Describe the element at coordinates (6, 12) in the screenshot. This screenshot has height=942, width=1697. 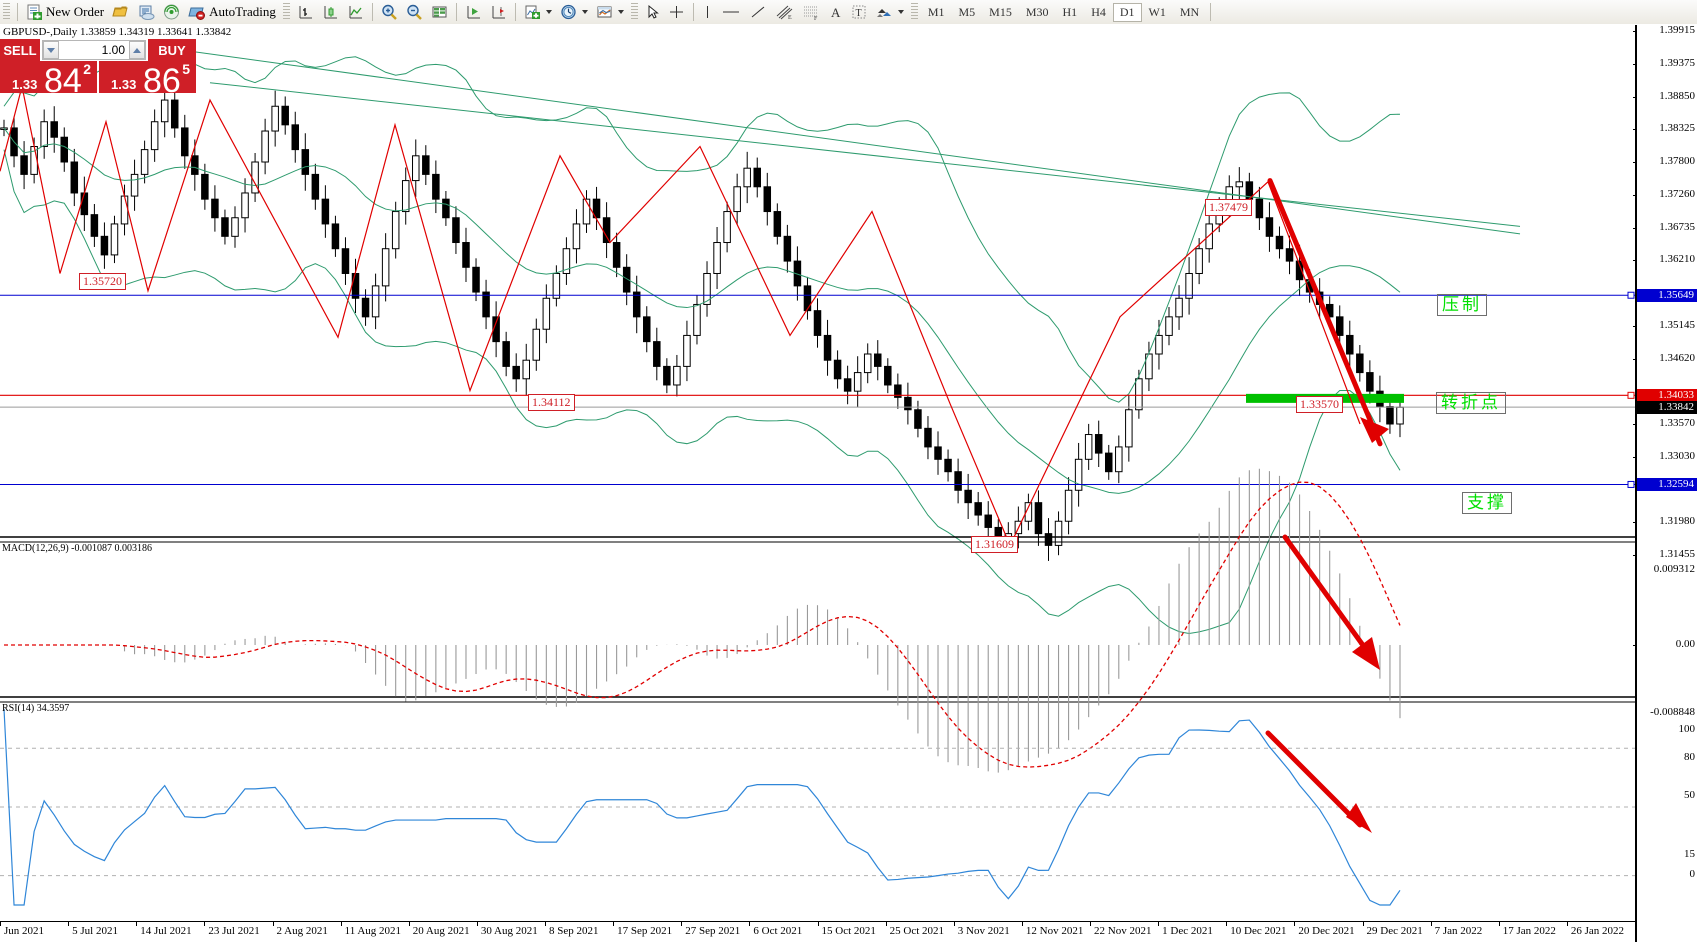
I see `toolbar-grip` at that location.